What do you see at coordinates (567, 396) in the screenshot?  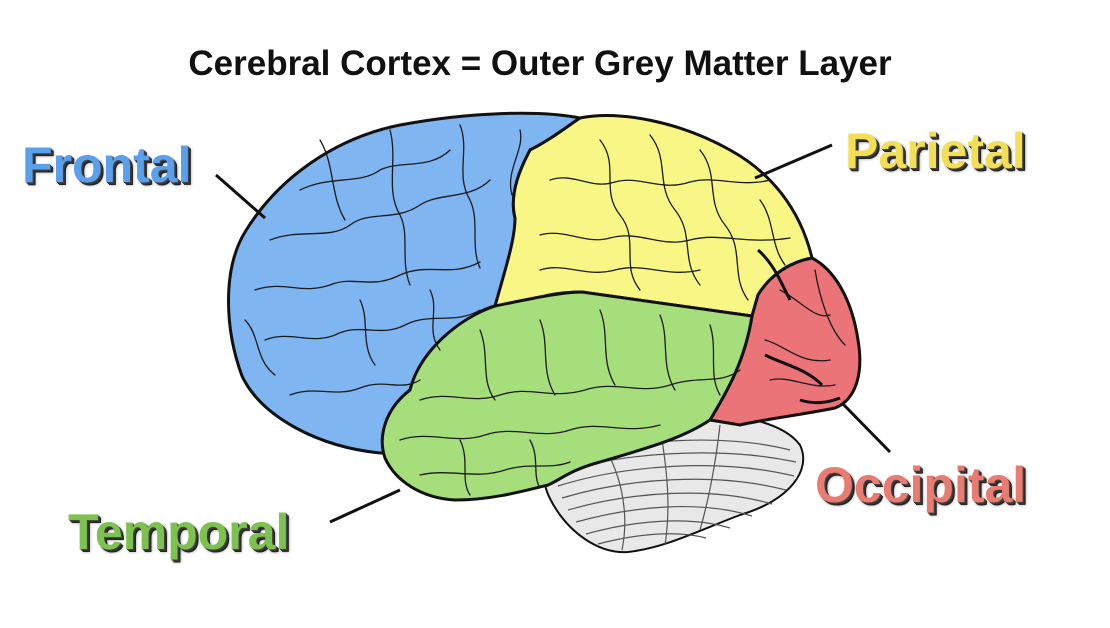 I see `temporal-lobe` at bounding box center [567, 396].